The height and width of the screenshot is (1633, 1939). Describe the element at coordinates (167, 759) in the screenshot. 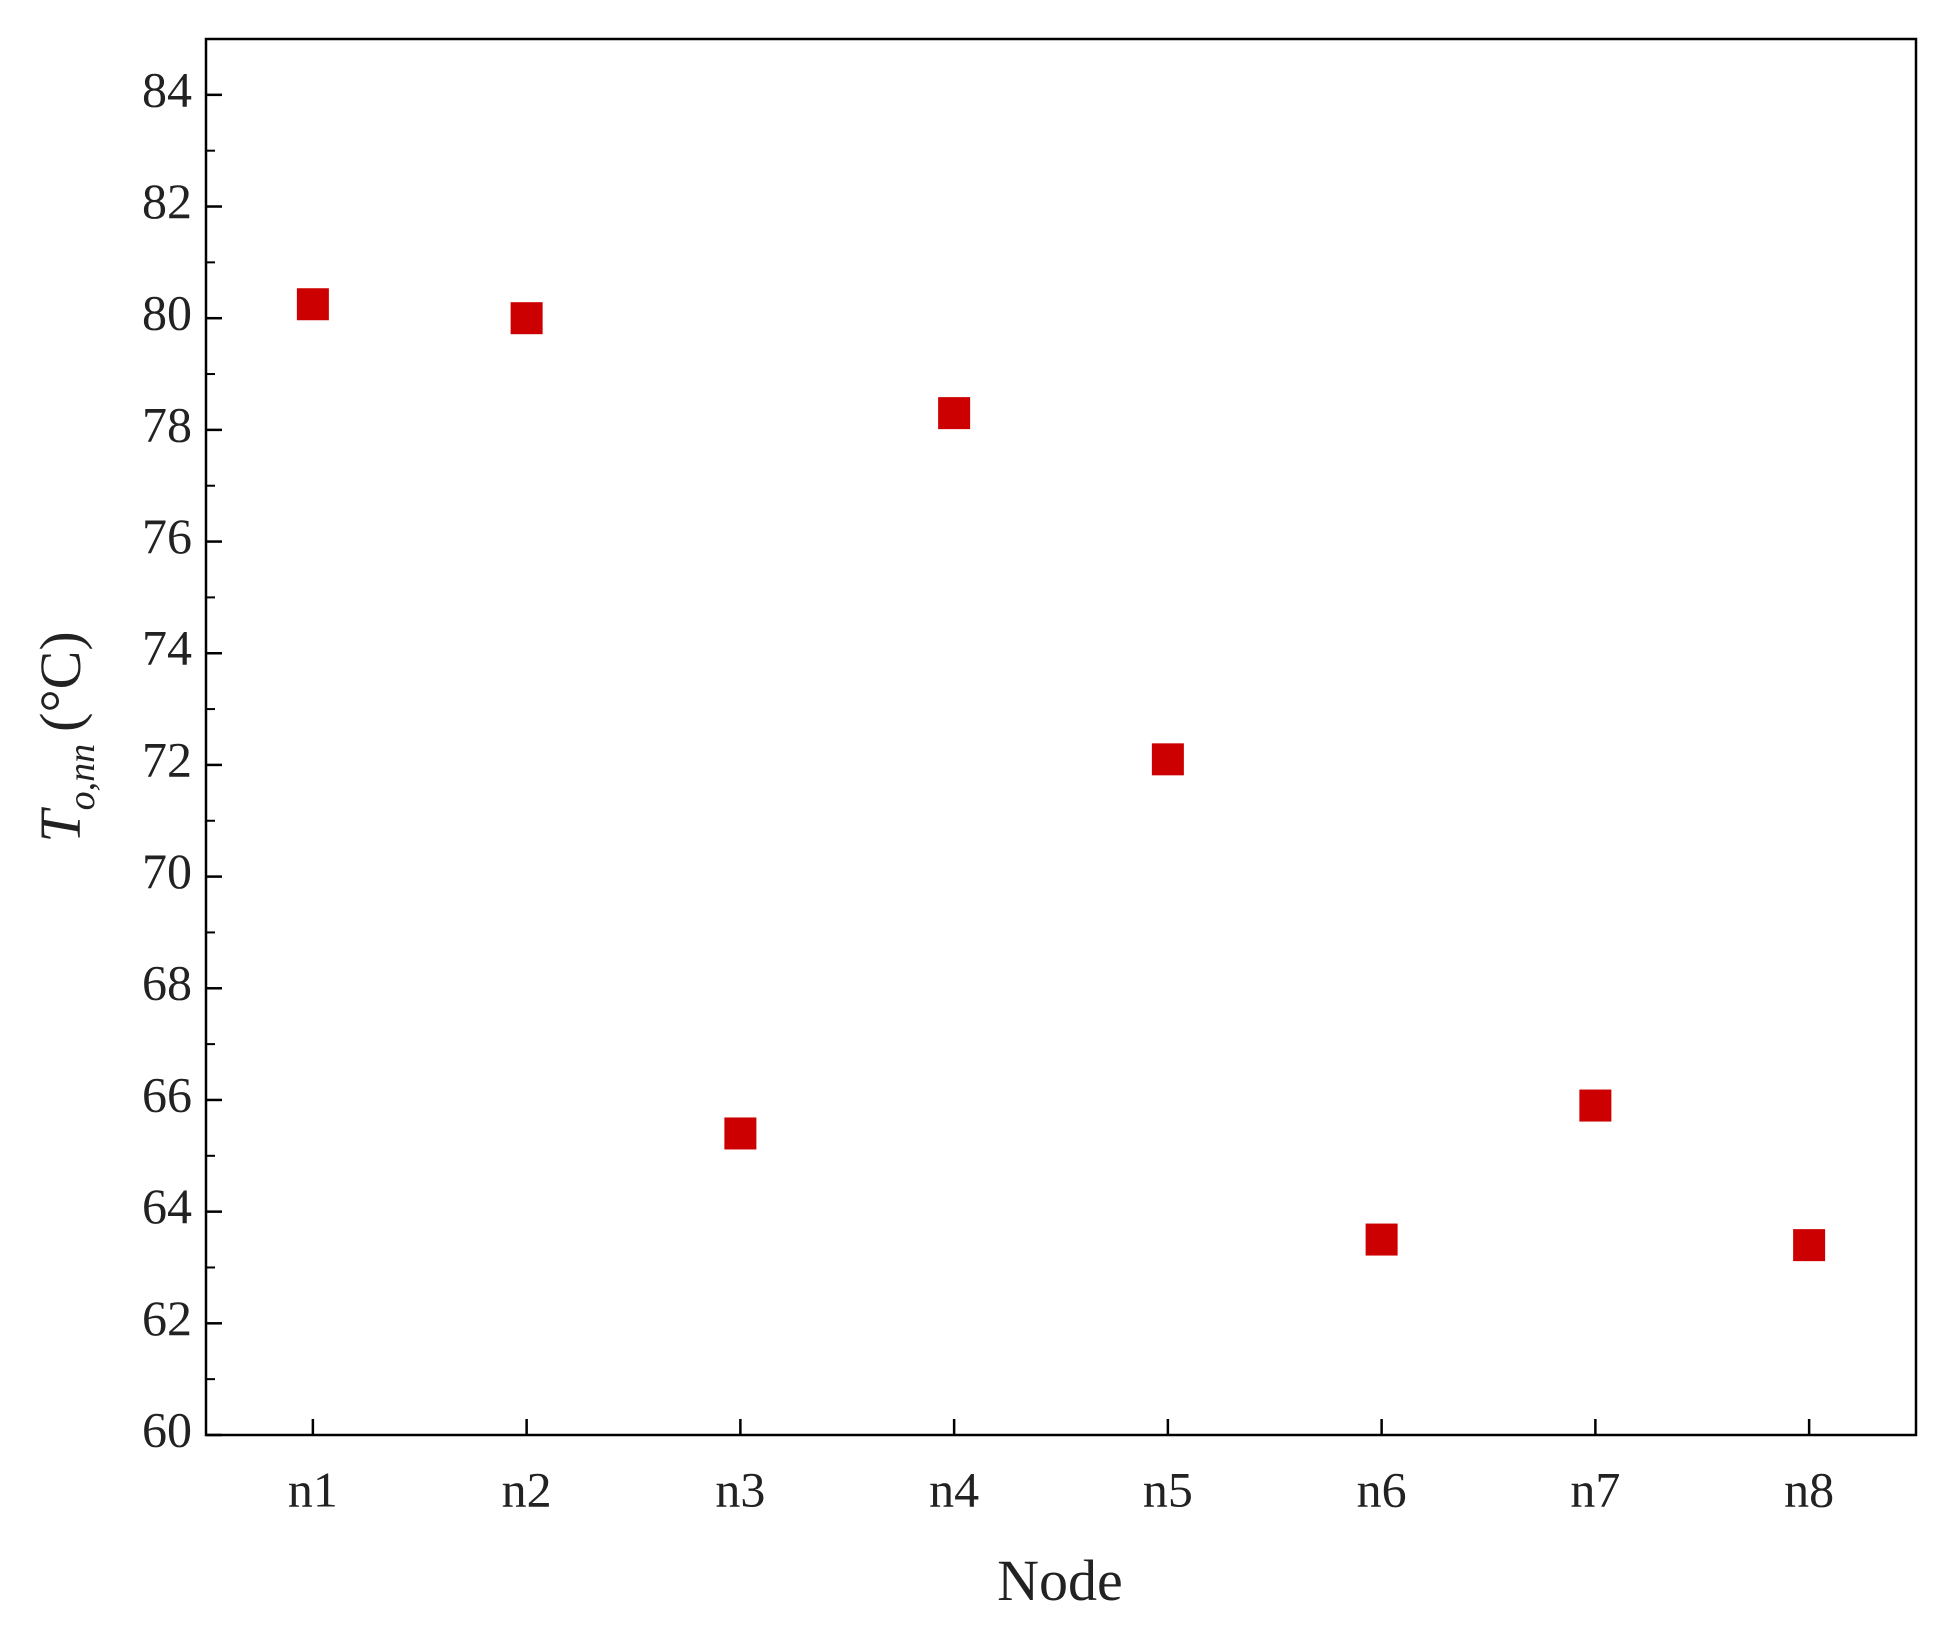

I see `y-tick-label: 72` at that location.